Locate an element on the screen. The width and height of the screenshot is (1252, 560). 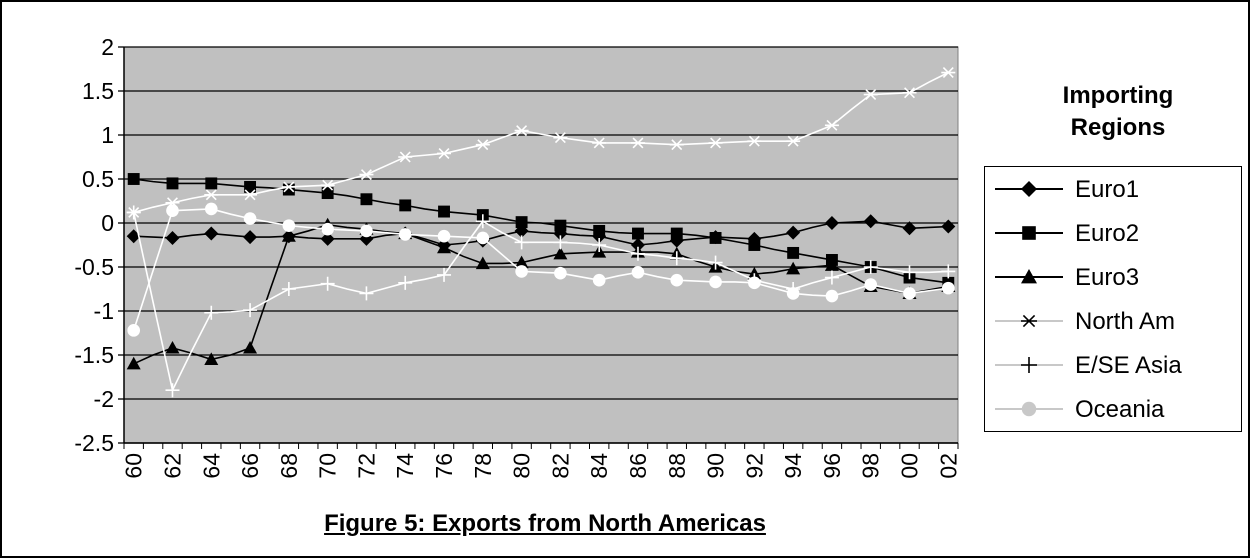
legend-label: Euro3 is located at coordinates (1107, 277).